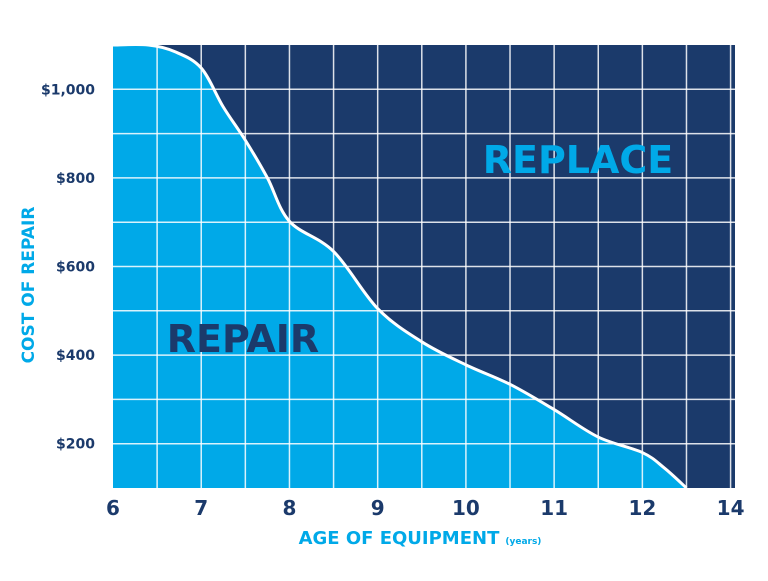 This screenshot has height=581, width=768. Describe the element at coordinates (75, 179) in the screenshot. I see `y-tick-label: $800` at that location.